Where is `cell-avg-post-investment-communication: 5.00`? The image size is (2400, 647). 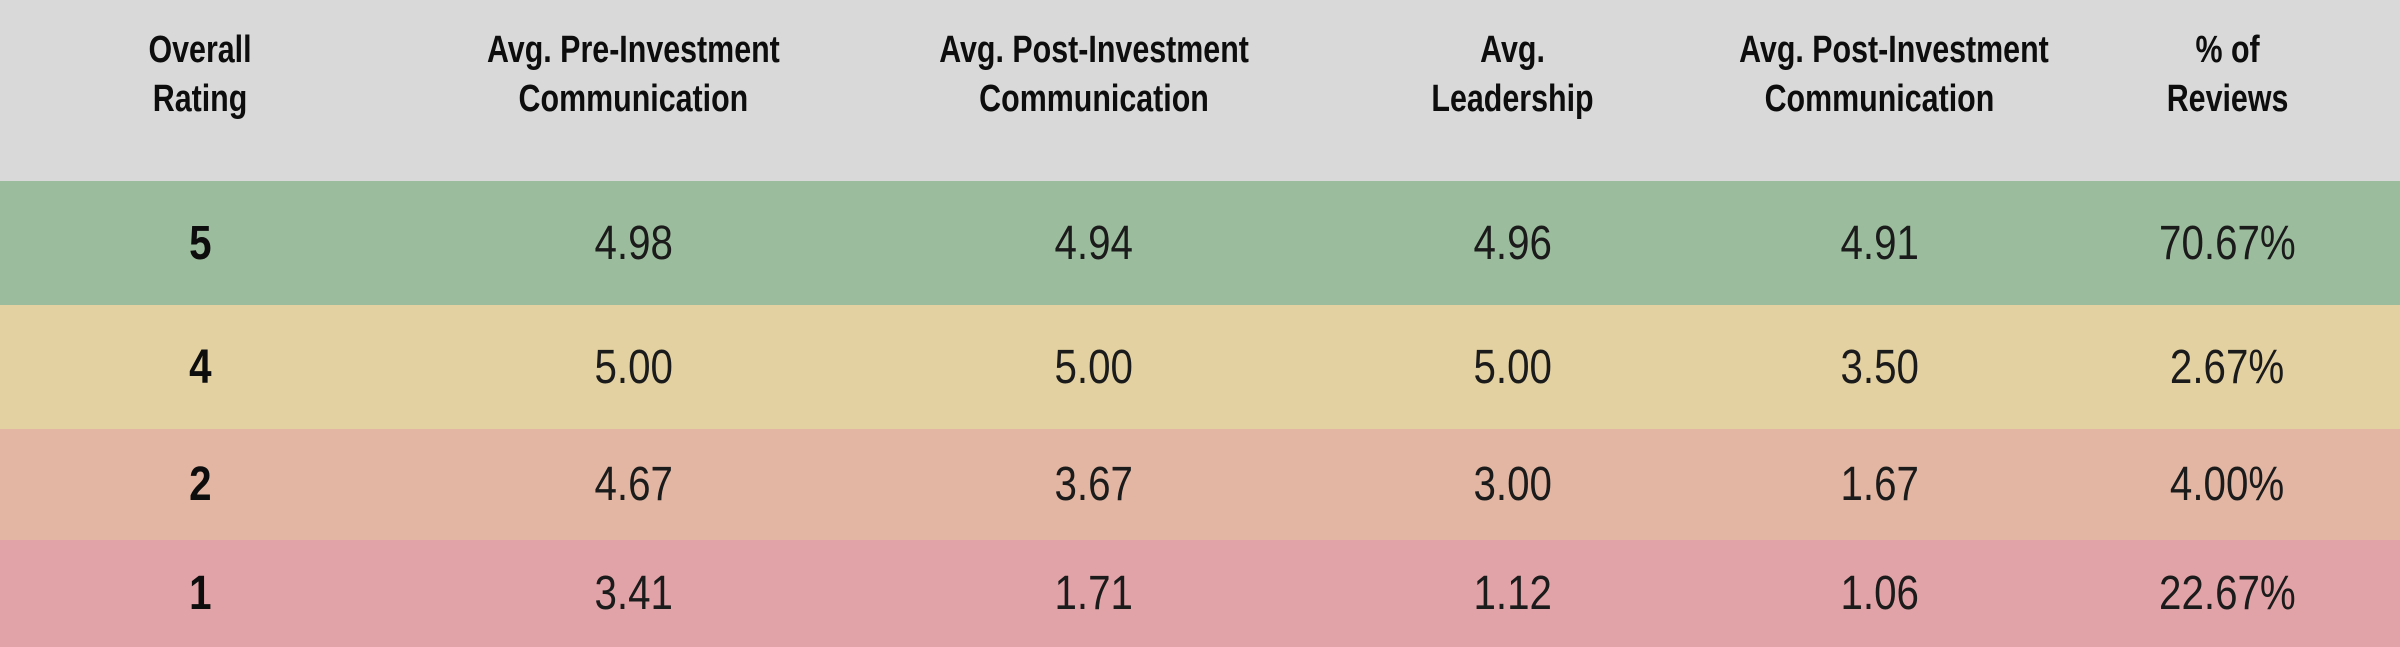
cell-avg-post-investment-communication: 5.00 is located at coordinates (1094, 367).